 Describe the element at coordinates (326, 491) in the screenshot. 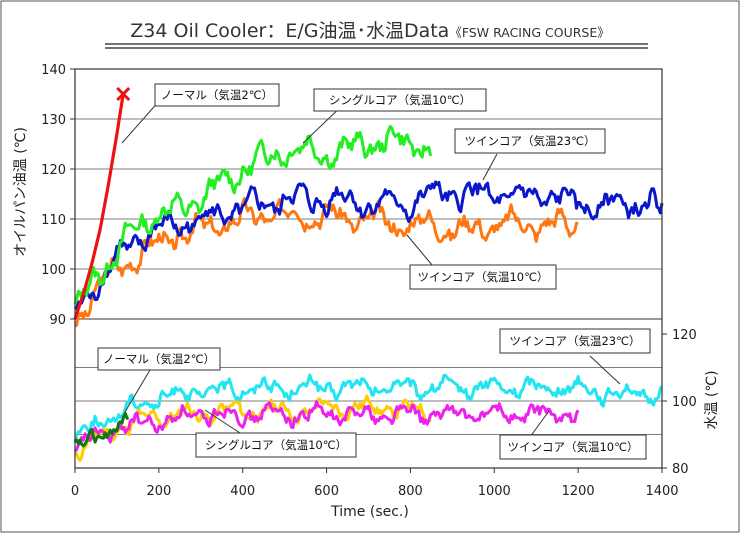

I see `x-tick-label: 600` at that location.